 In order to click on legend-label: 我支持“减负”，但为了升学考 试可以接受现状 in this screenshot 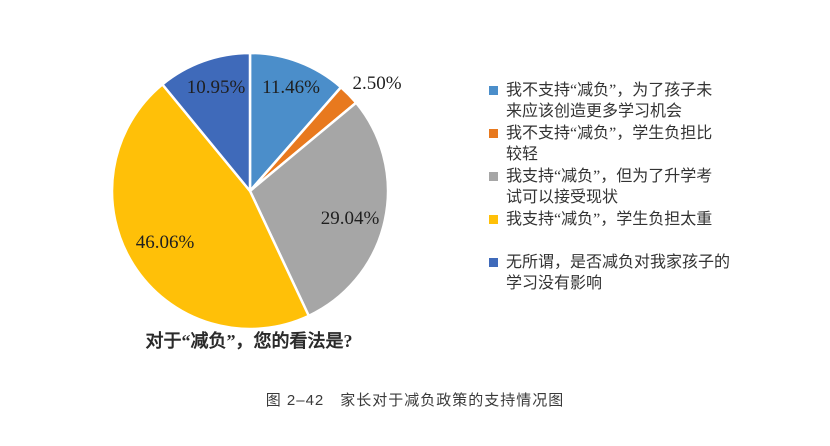, I will do `click(609, 187)`.